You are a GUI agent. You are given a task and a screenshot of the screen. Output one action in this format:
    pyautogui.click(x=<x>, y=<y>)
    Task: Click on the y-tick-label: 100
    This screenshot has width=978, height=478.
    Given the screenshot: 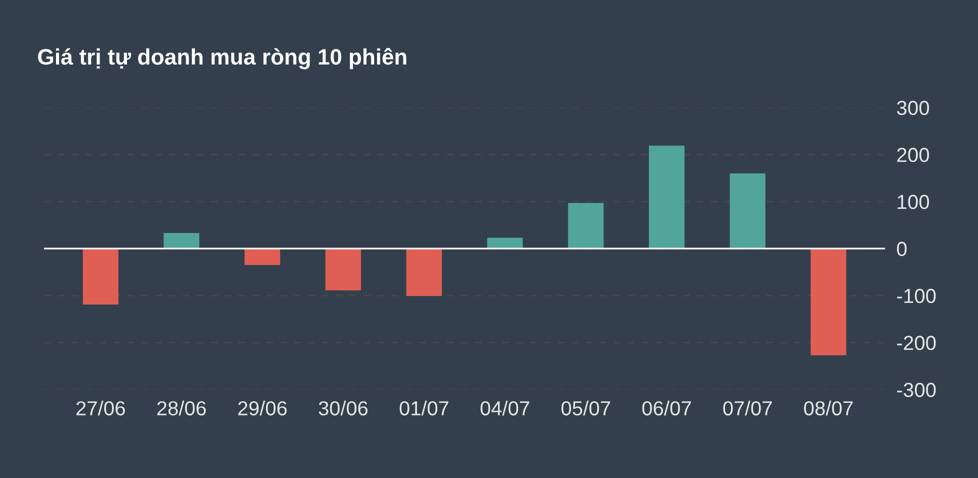 What is the action you would take?
    pyautogui.click(x=914, y=202)
    